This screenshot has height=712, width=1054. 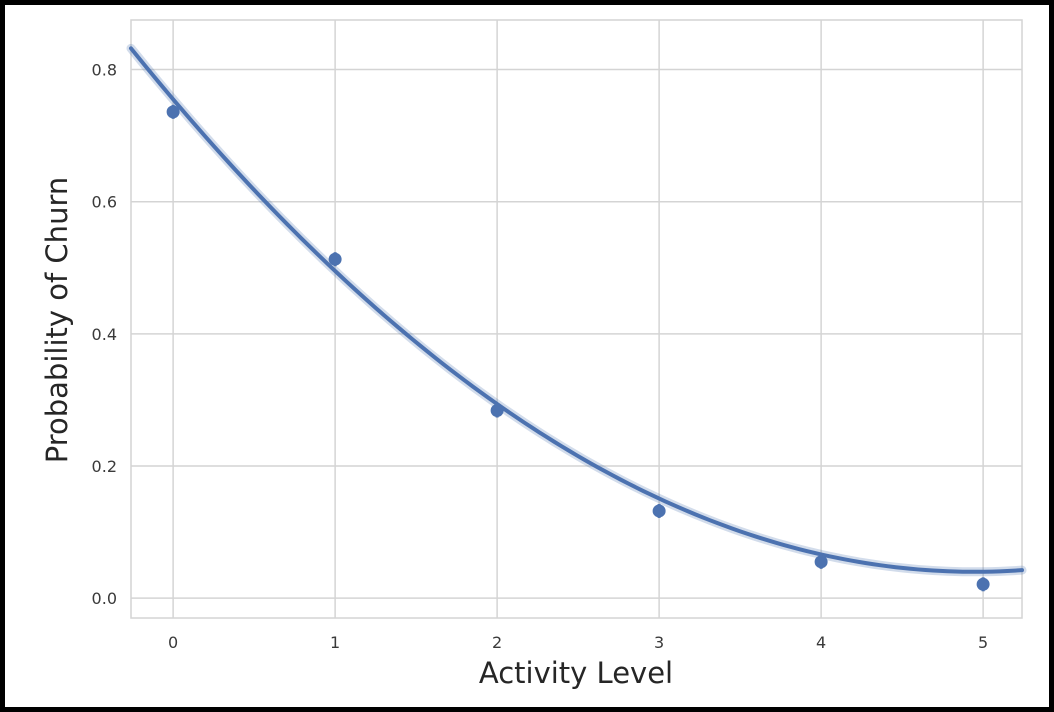 What do you see at coordinates (104, 70) in the screenshot?
I see `y-tick-label: 0.8` at bounding box center [104, 70].